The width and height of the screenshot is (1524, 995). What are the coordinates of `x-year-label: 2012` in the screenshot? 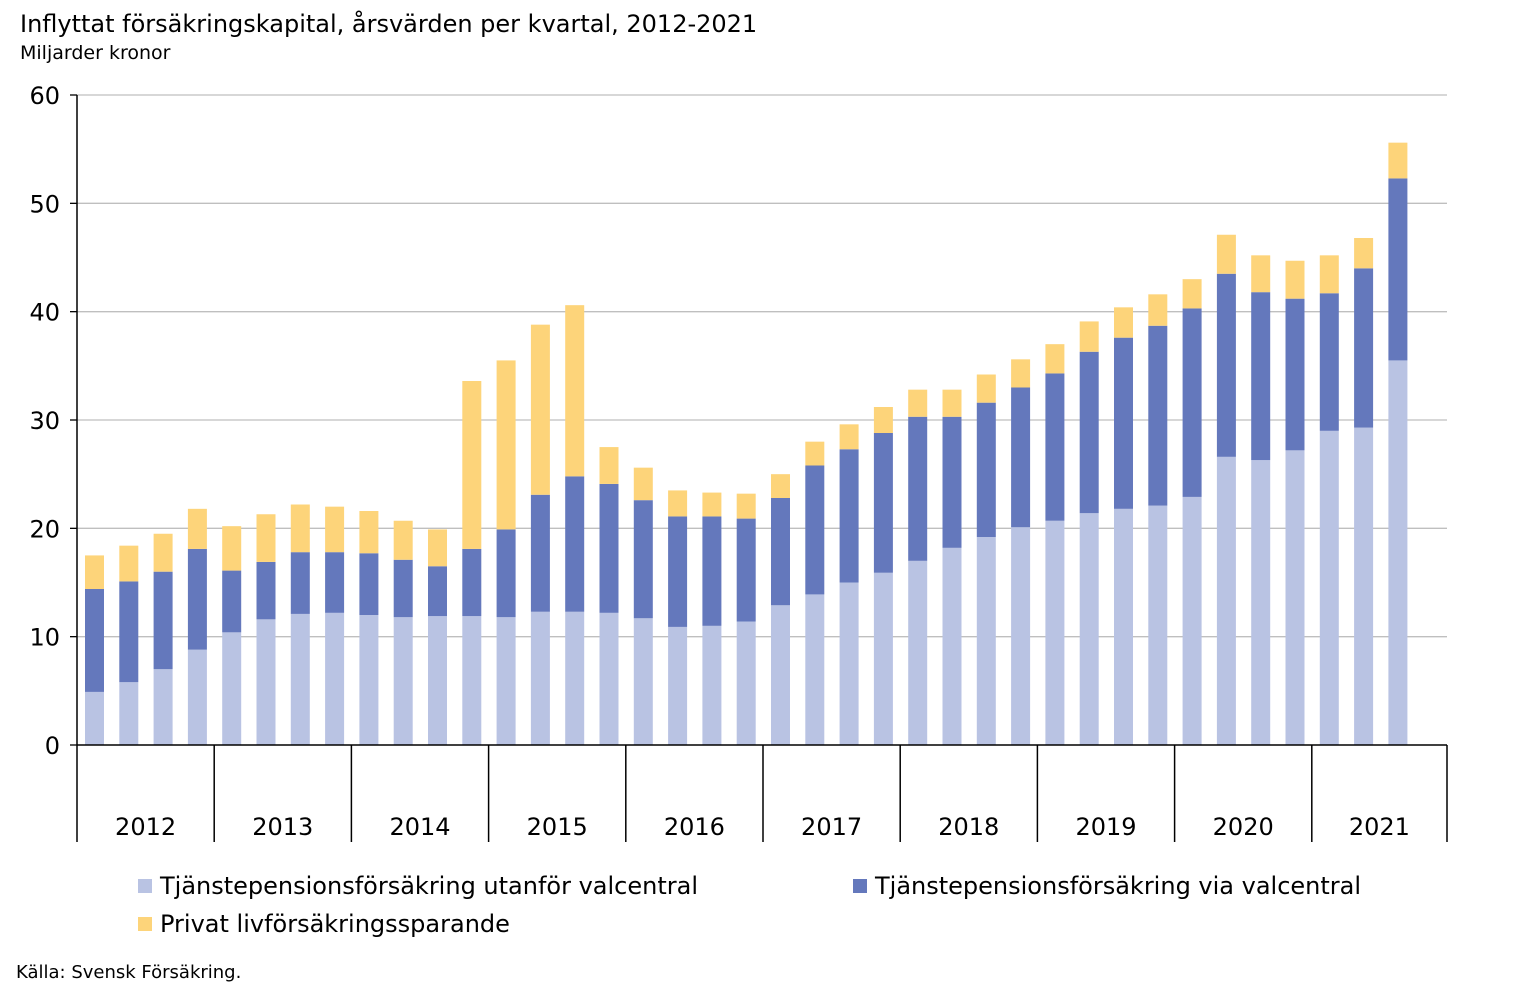 It's located at (145, 827).